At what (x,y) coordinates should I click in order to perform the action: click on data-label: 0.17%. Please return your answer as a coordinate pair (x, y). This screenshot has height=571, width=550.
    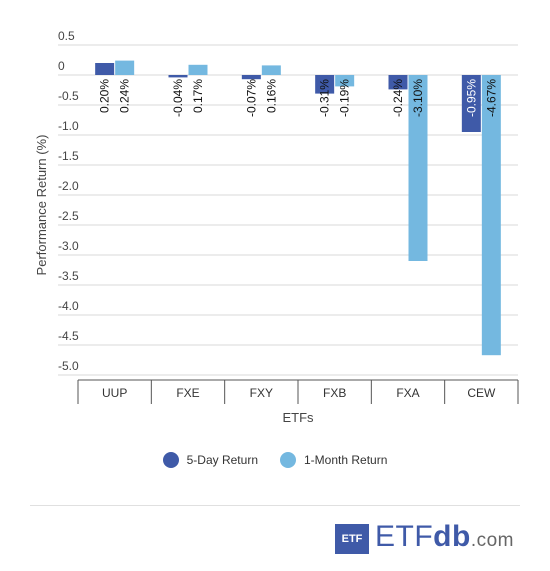
    Looking at the image, I should click on (198, 96).